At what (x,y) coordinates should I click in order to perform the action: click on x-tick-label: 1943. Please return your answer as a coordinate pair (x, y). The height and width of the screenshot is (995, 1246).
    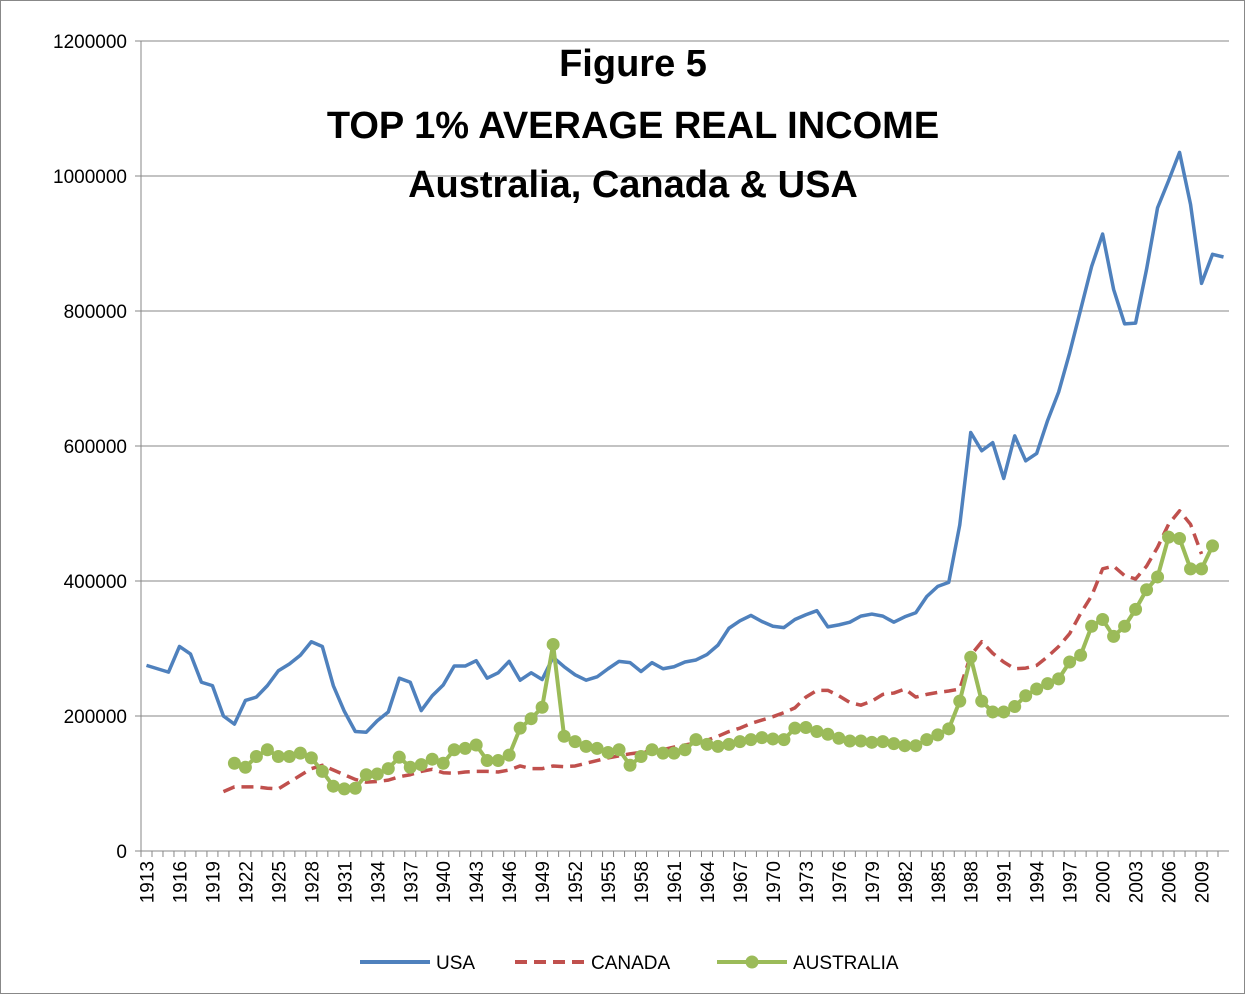
    Looking at the image, I should click on (477, 882).